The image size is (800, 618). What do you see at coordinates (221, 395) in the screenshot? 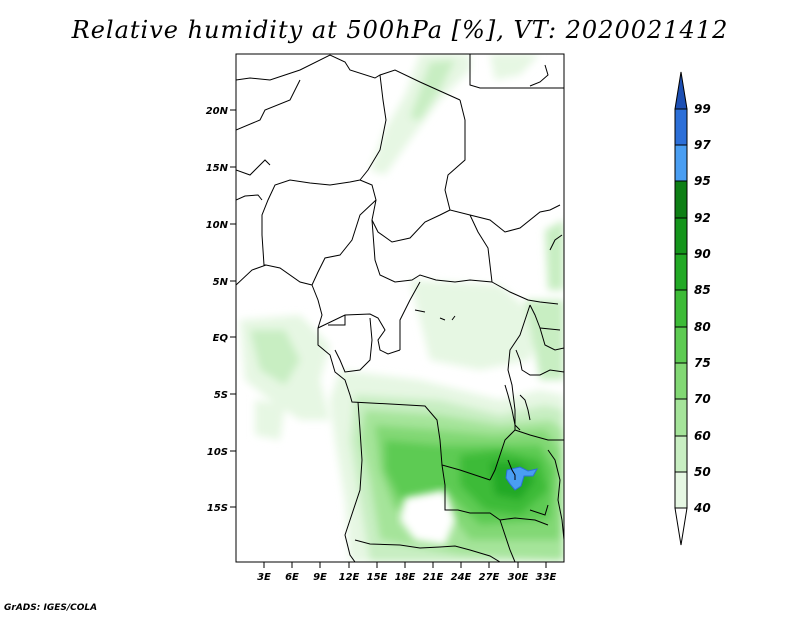
I see `lat-label: 5S` at bounding box center [221, 395].